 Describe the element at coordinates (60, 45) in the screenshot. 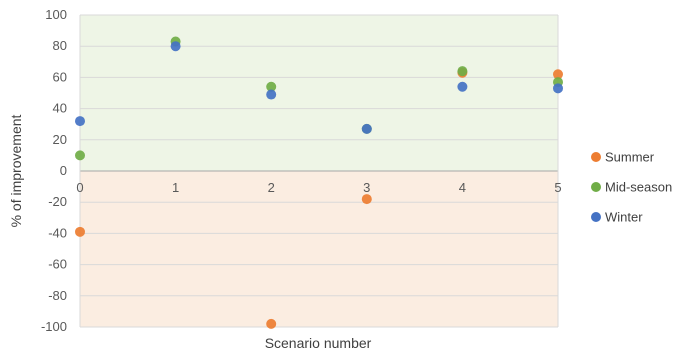

I see `y-tick-label: 80` at that location.